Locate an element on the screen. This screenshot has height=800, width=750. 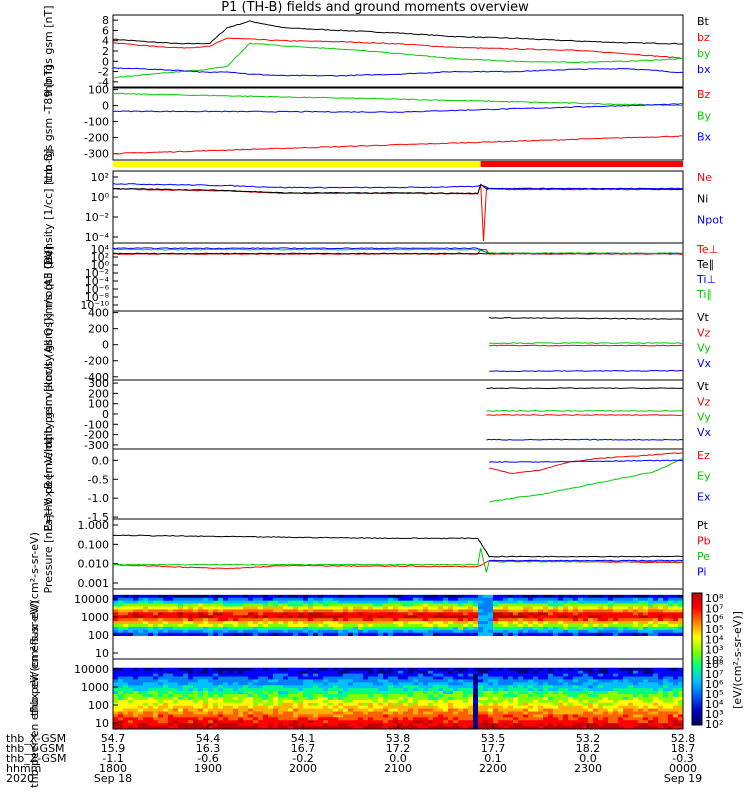
x-tick-value: 1900 is located at coordinates (208, 768).